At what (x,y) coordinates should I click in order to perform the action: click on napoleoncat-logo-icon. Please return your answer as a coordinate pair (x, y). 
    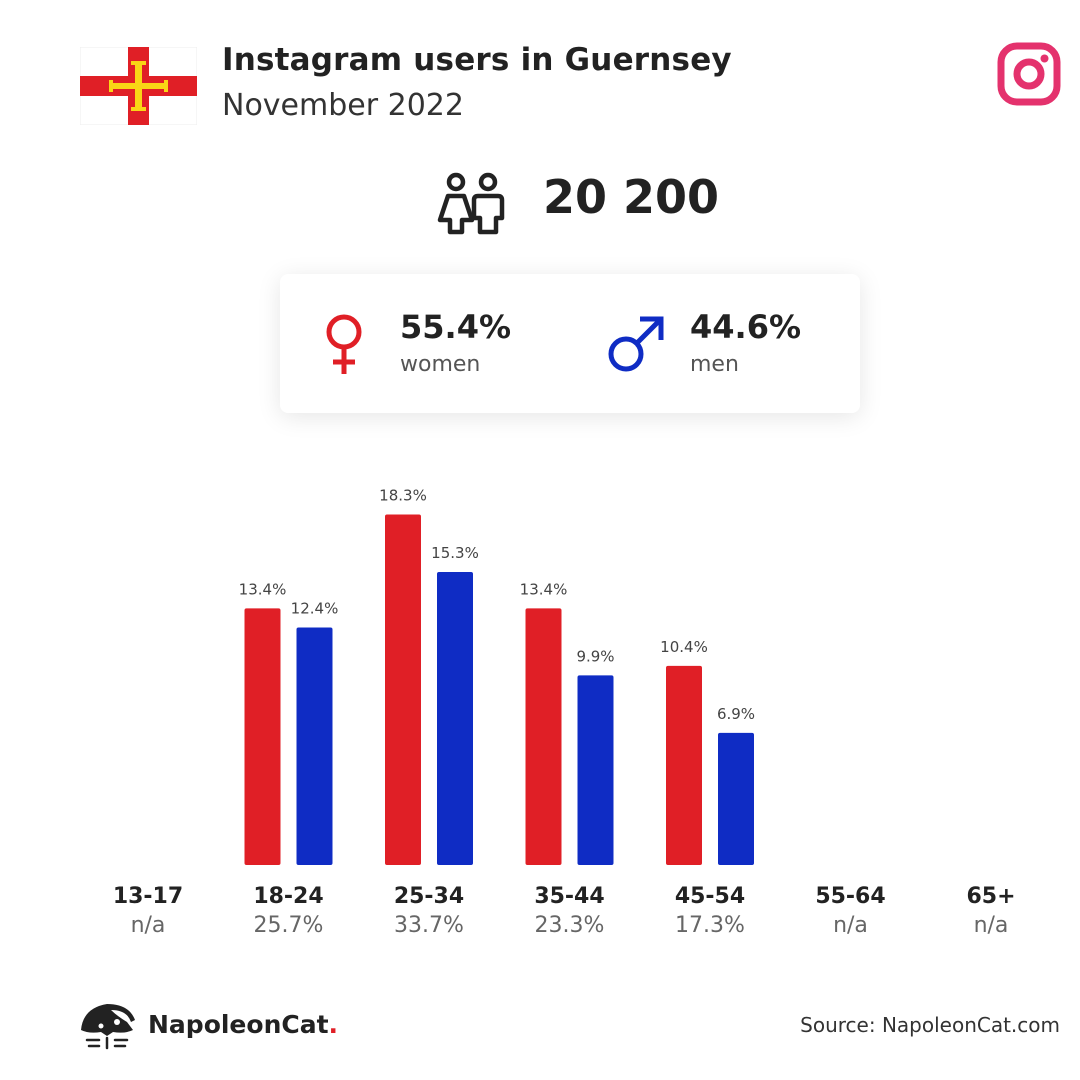
    Looking at the image, I should click on (108, 1027).